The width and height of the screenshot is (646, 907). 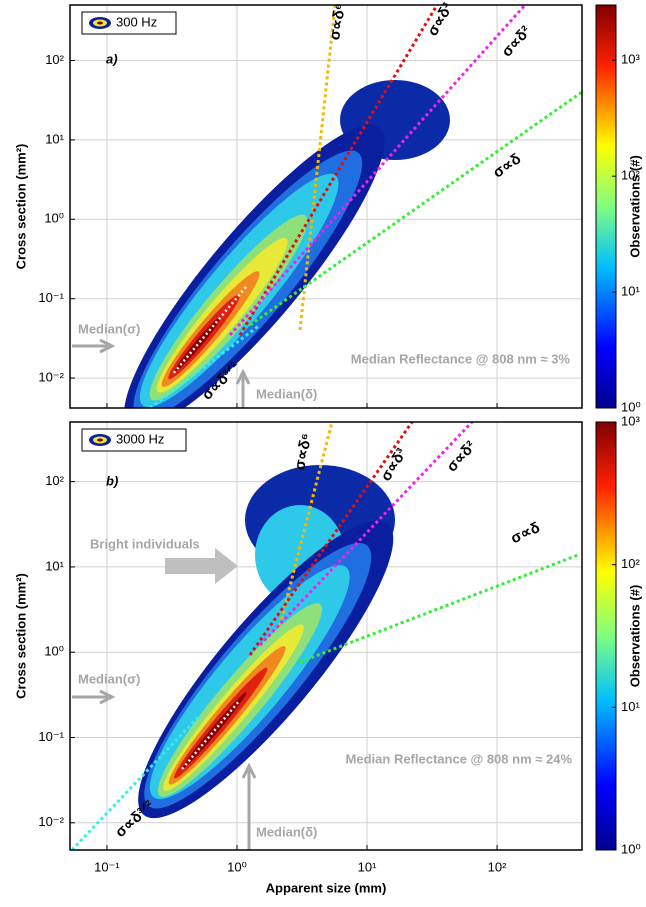 What do you see at coordinates (140, 438) in the screenshot?
I see `legend-label: 3000 Hz` at bounding box center [140, 438].